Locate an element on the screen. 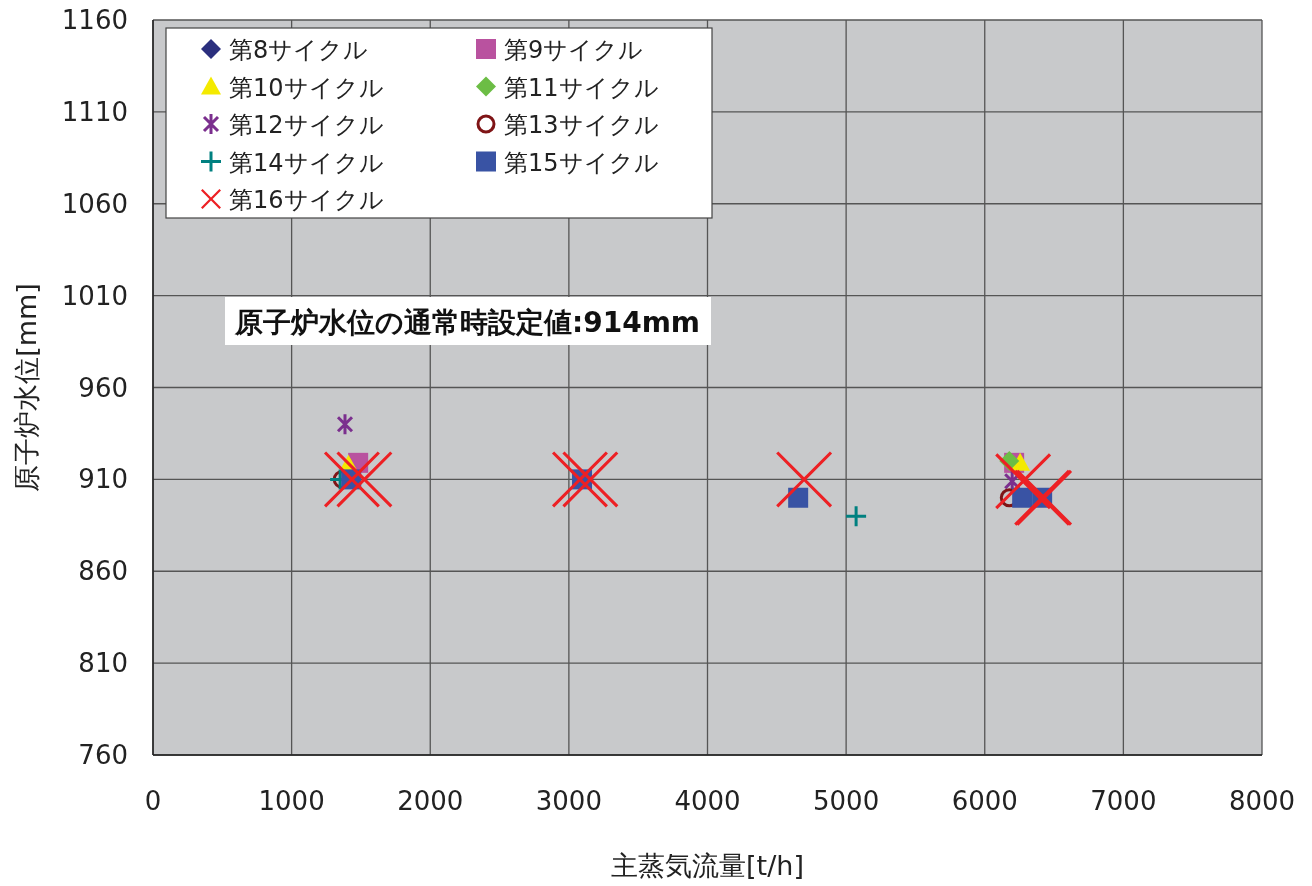 This screenshot has height=886, width=1312. y-tick-label: 1010 is located at coordinates (94, 295).